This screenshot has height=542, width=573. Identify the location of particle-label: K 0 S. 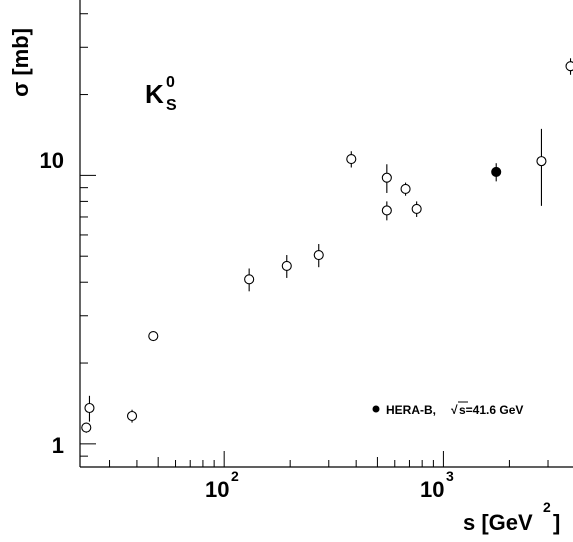
(161, 94).